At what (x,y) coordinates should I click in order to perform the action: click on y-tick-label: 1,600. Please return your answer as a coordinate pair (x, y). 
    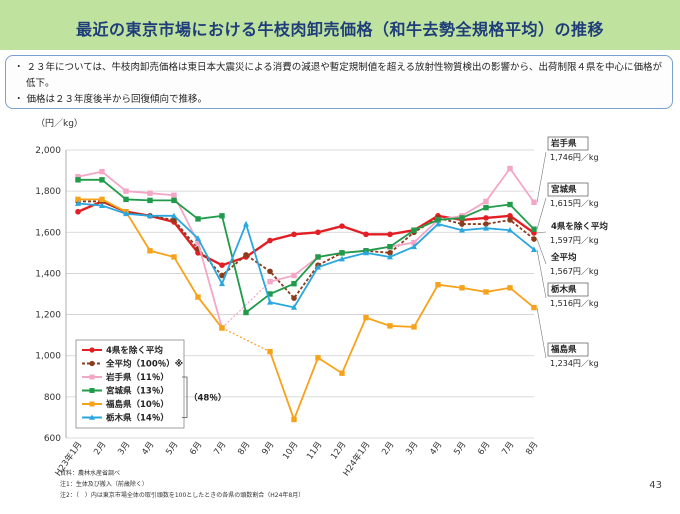
    Looking at the image, I should click on (48, 233).